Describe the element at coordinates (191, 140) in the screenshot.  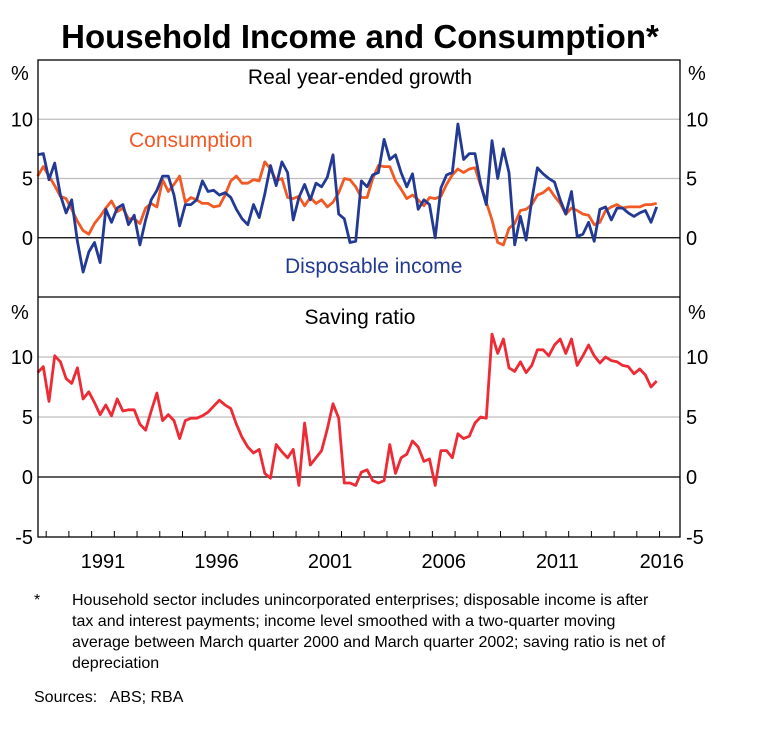
I see `legend-consumption: Consumption` at that location.